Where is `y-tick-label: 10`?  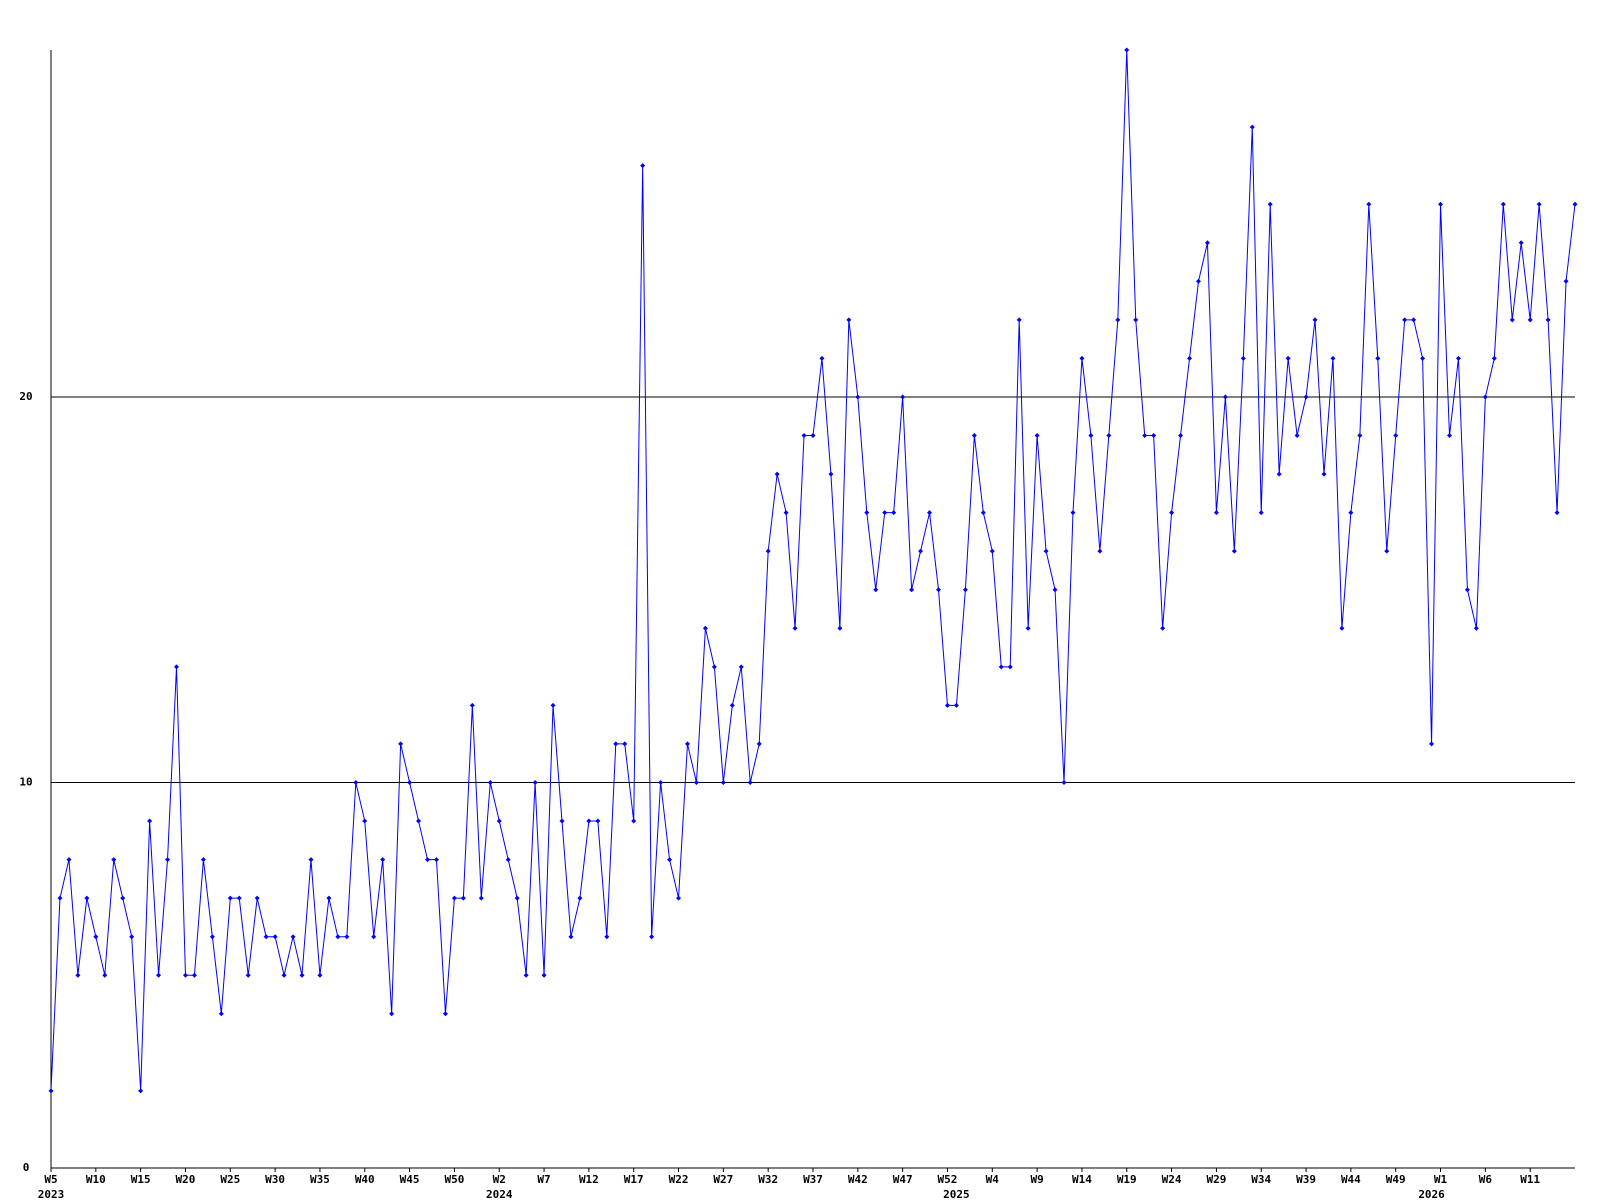
y-tick-label: 10 is located at coordinates (25, 781).